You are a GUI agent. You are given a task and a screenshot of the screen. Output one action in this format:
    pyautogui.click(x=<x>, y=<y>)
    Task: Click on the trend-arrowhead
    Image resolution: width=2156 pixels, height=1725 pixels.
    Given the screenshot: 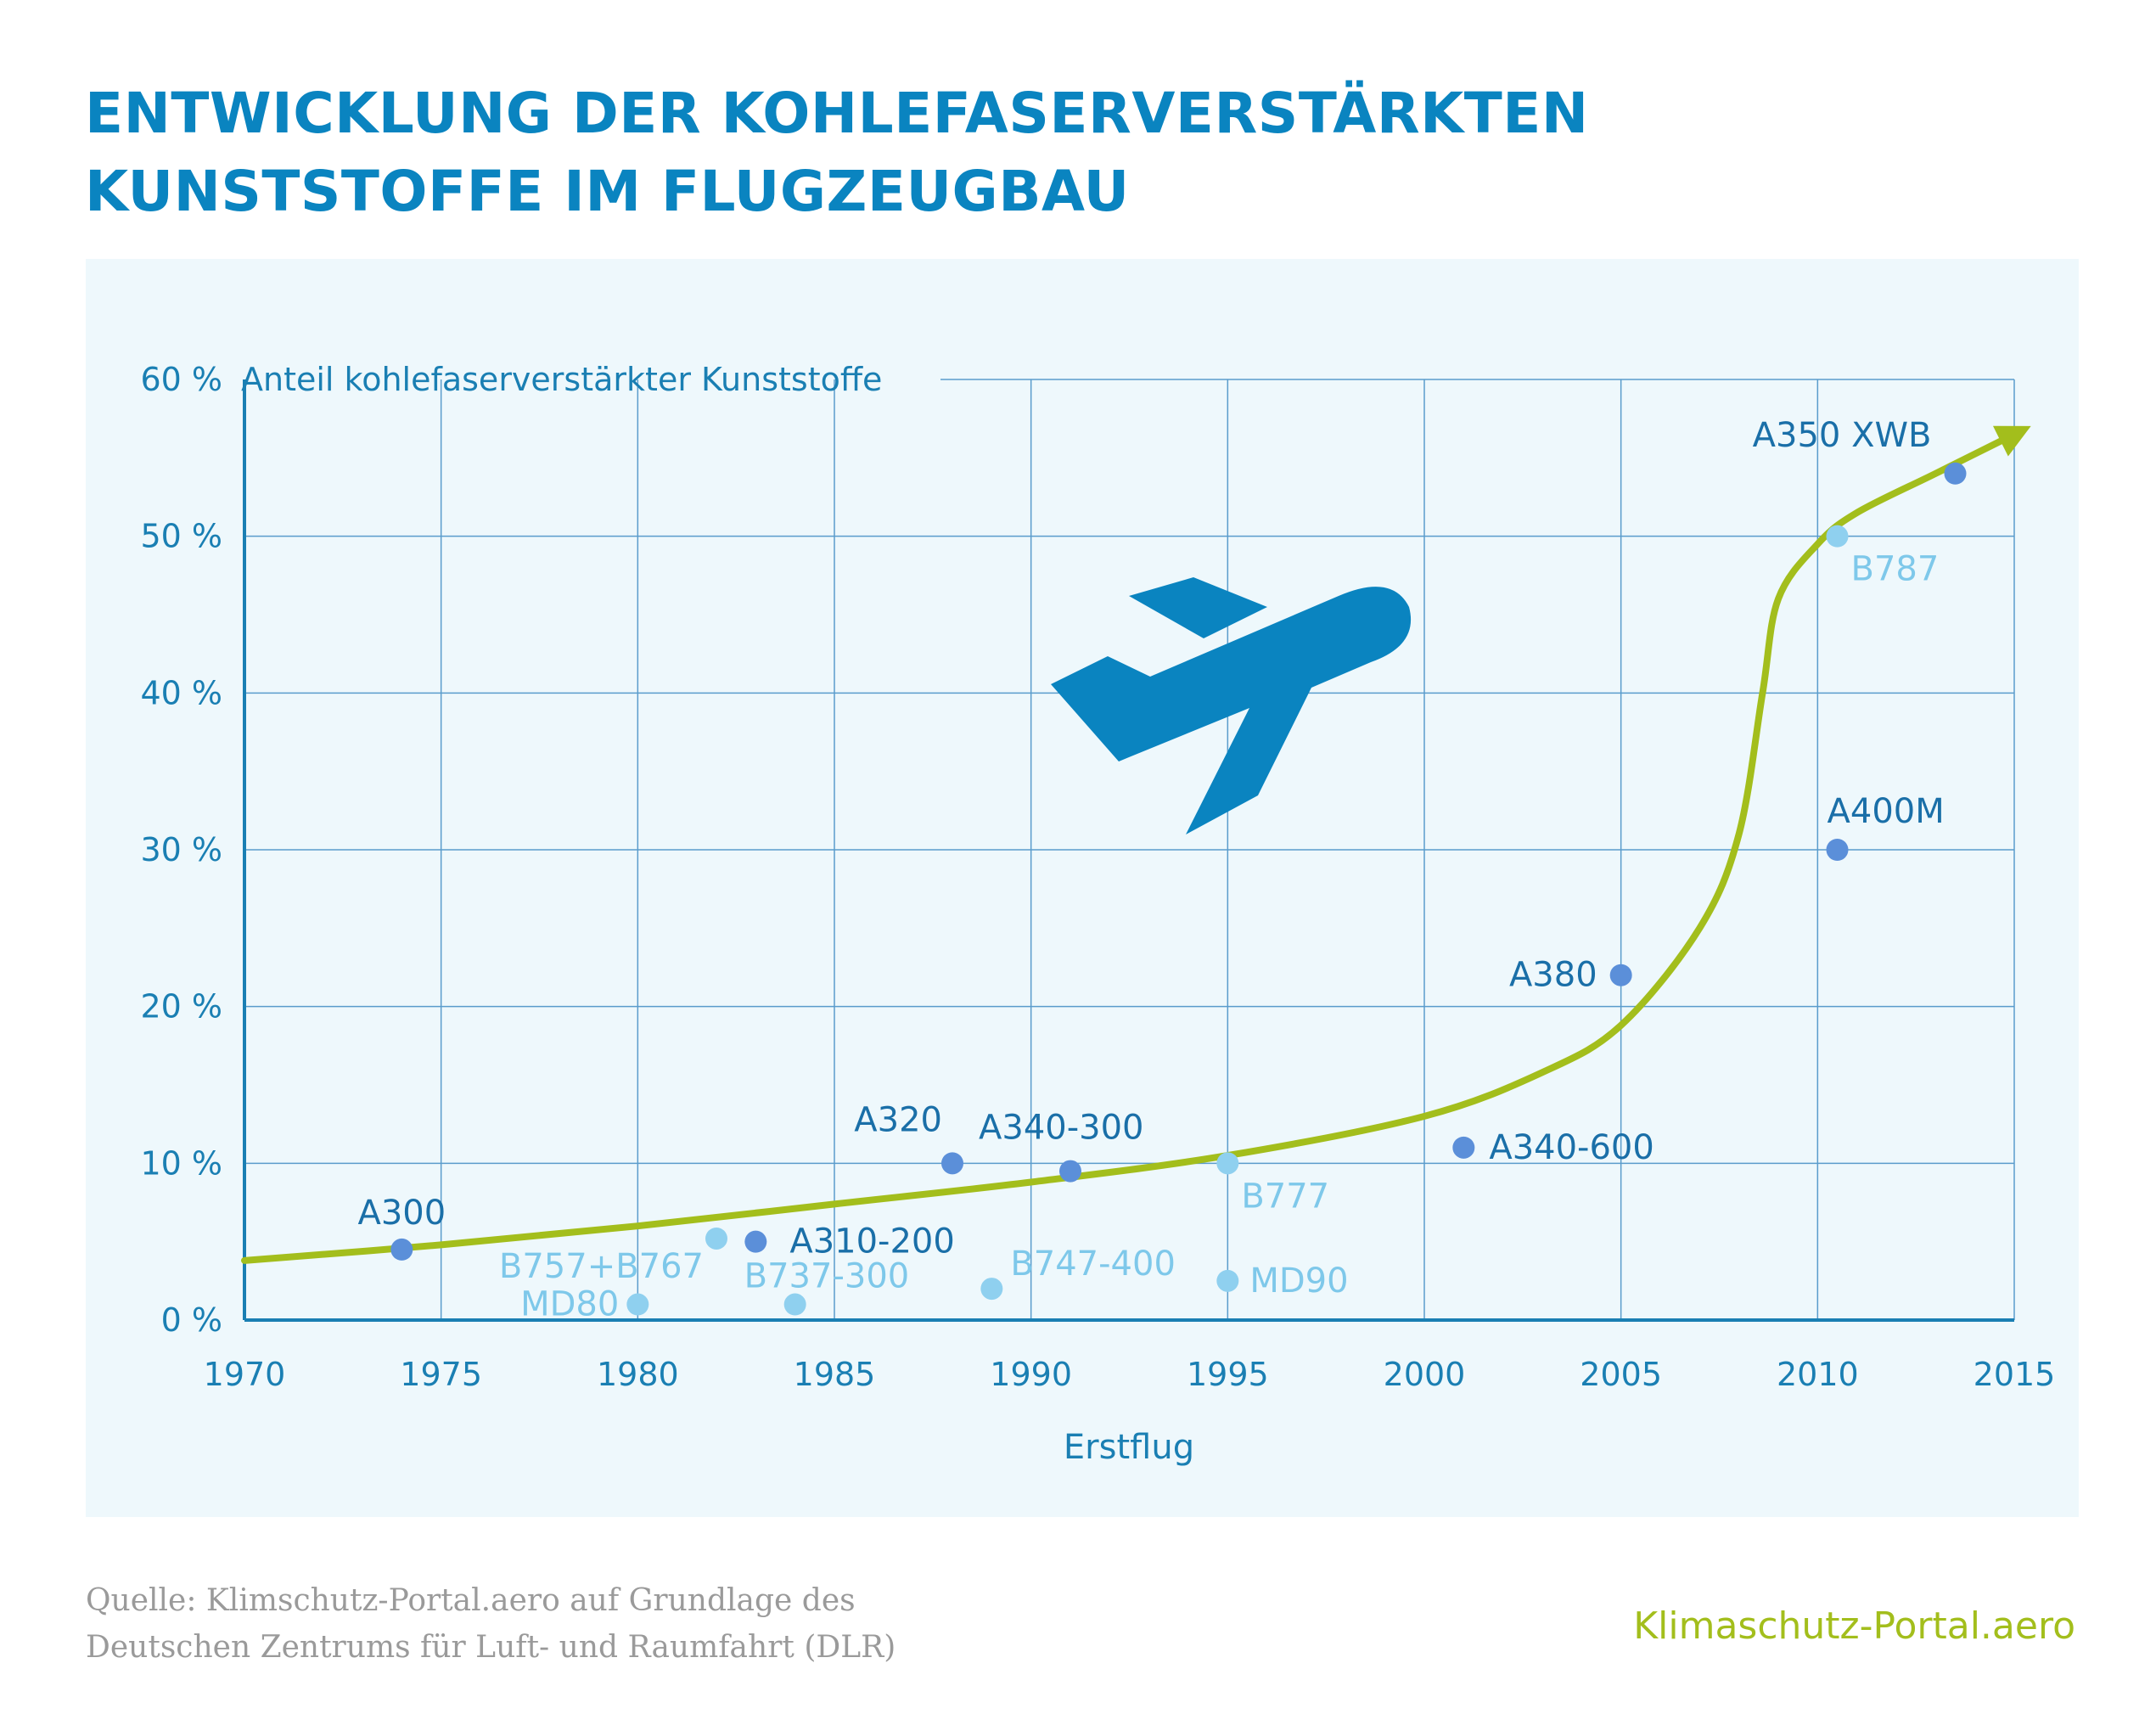 What is the action you would take?
    pyautogui.click(x=2011, y=441)
    